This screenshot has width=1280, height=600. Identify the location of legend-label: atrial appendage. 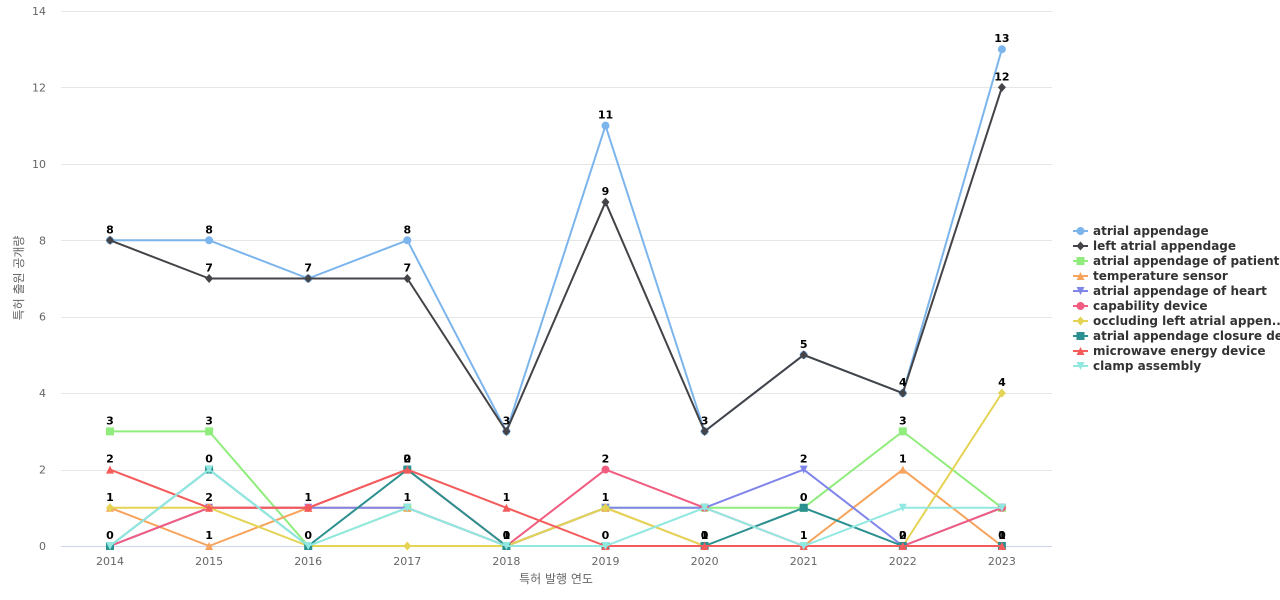
(1151, 231).